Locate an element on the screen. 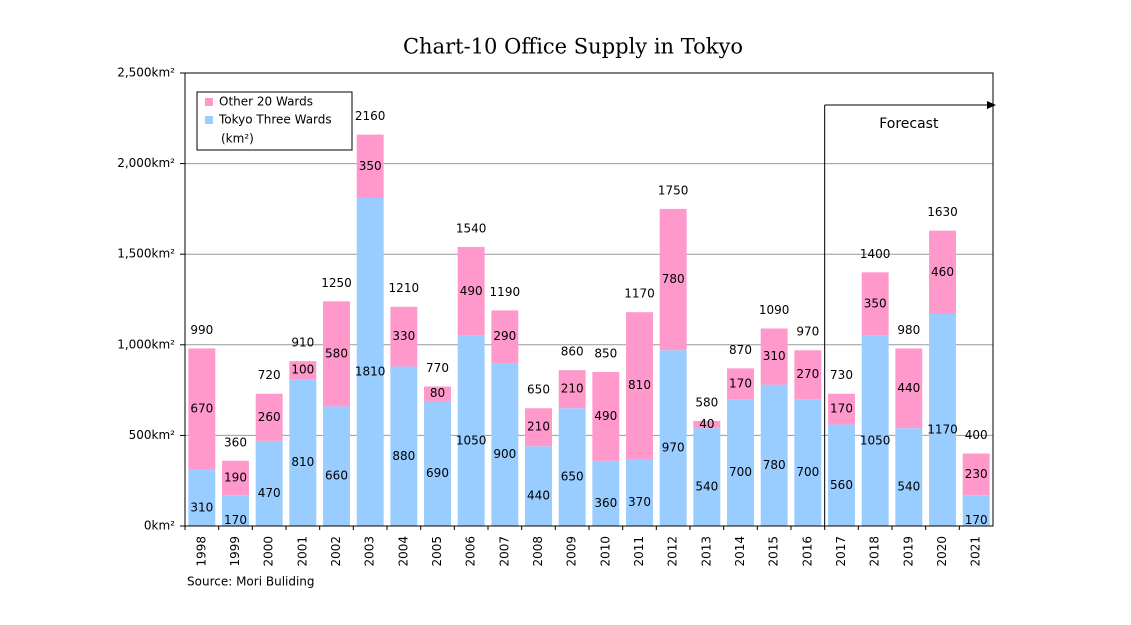 Image resolution: width=1131 pixels, height=625 pixels. x-tick-label: 2014 is located at coordinates (740, 551).